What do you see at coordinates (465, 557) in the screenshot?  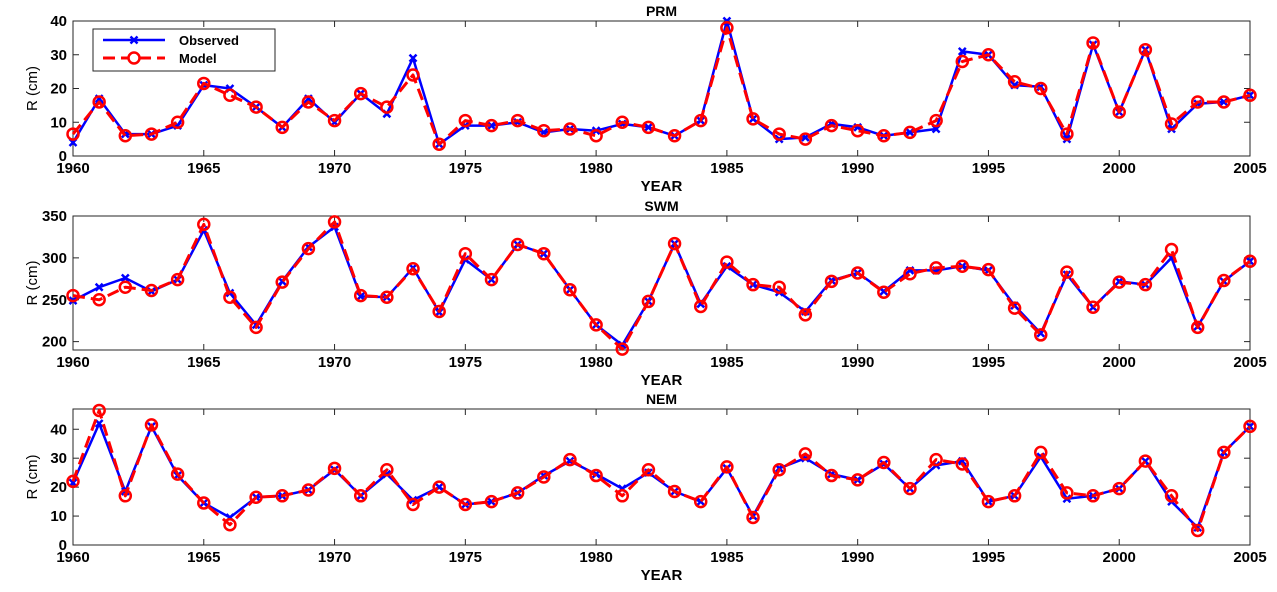 I see `nem-xtick-label: 1975` at bounding box center [465, 557].